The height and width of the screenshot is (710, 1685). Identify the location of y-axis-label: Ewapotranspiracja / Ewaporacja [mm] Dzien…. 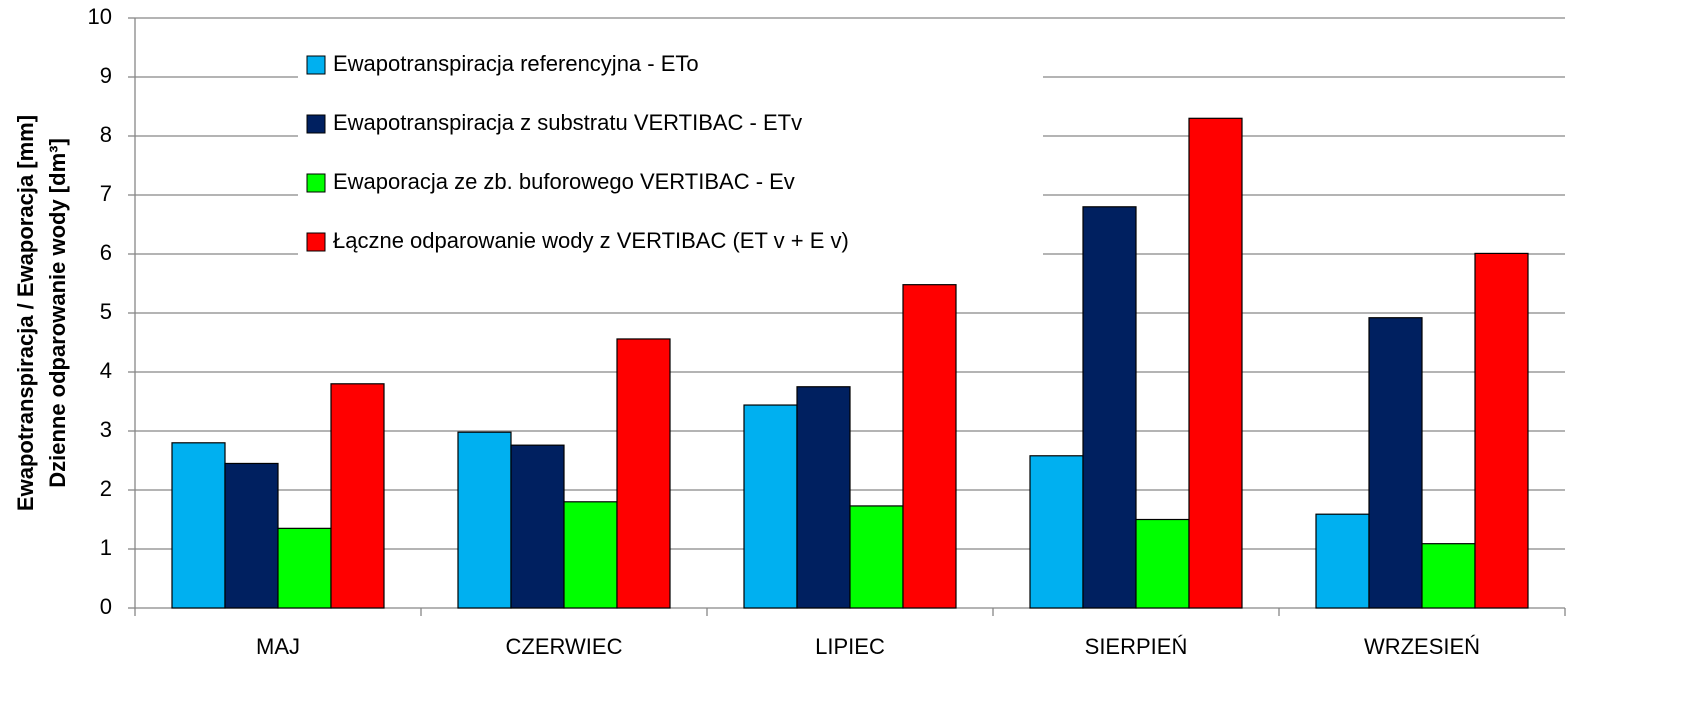
(41, 313).